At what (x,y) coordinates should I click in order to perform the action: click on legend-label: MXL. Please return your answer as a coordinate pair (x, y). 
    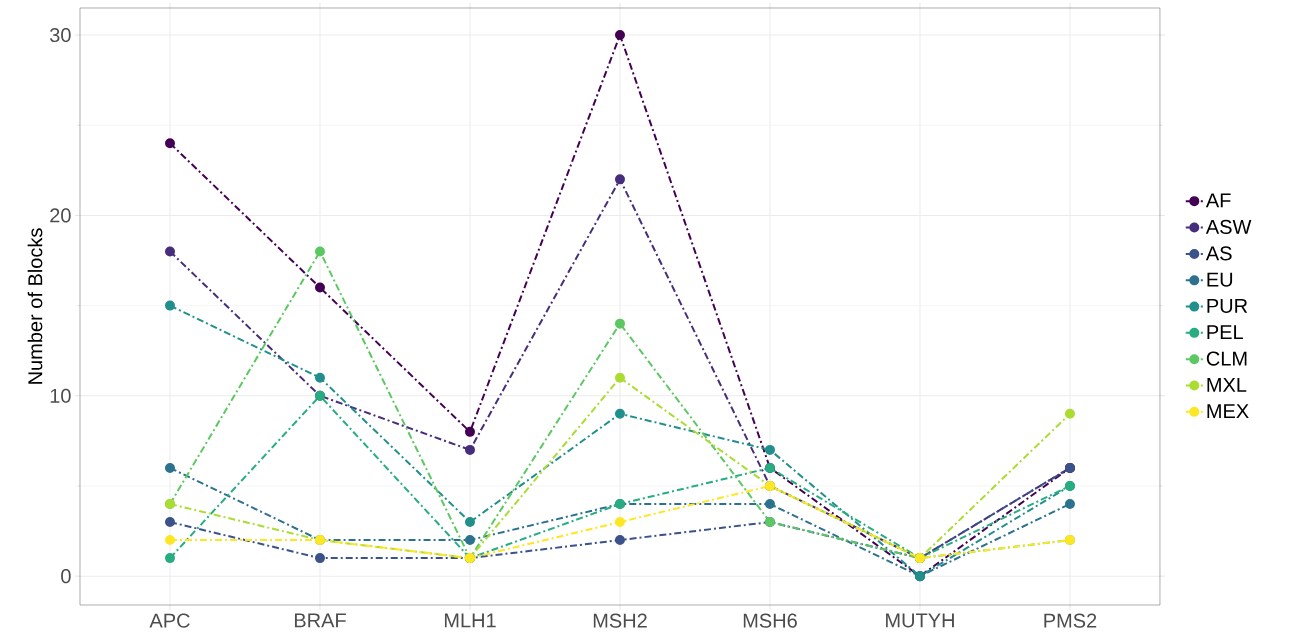
    Looking at the image, I should click on (1227, 384).